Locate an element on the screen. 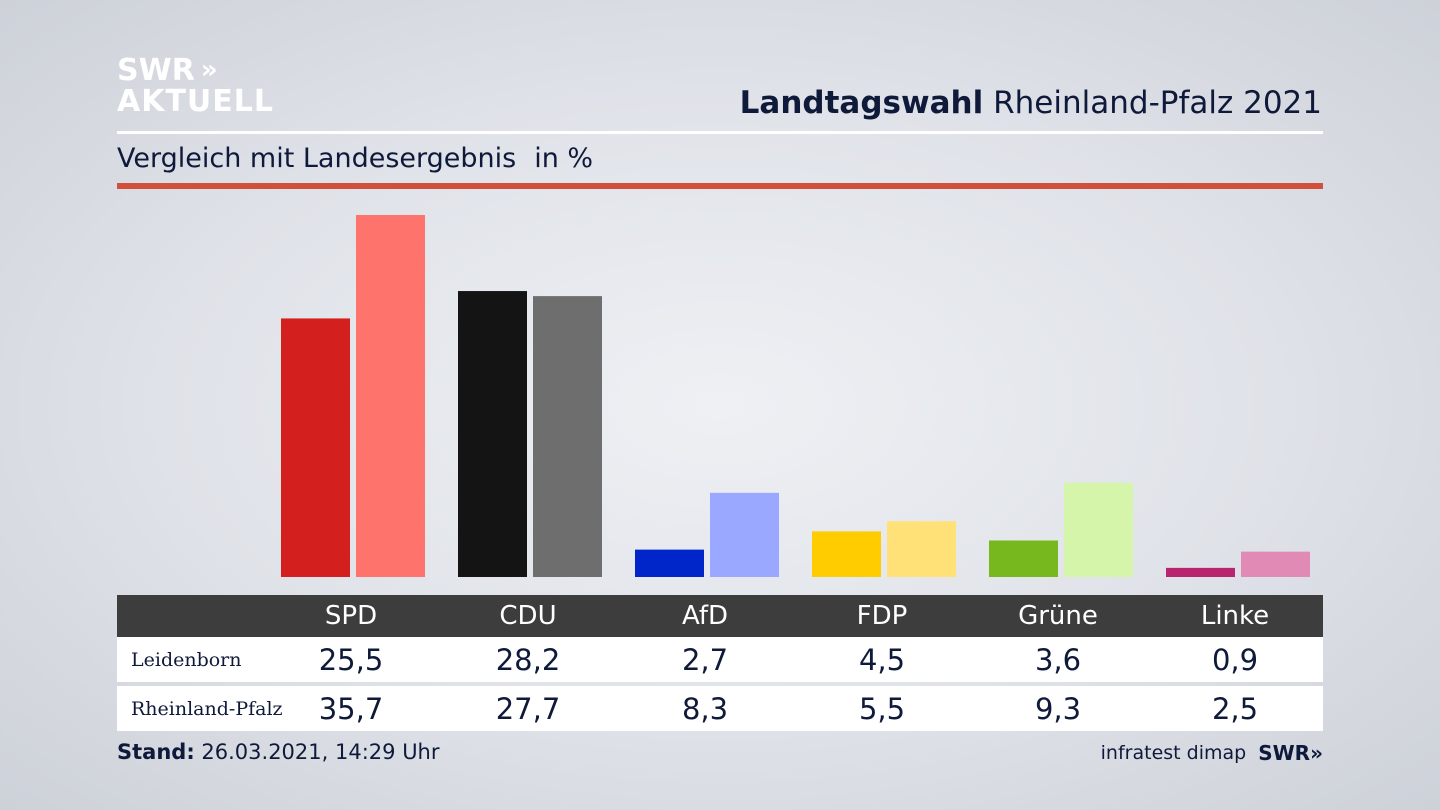 Image resolution: width=1440 pixels, height=810 pixels. header-linke: Linke is located at coordinates (1235, 616).